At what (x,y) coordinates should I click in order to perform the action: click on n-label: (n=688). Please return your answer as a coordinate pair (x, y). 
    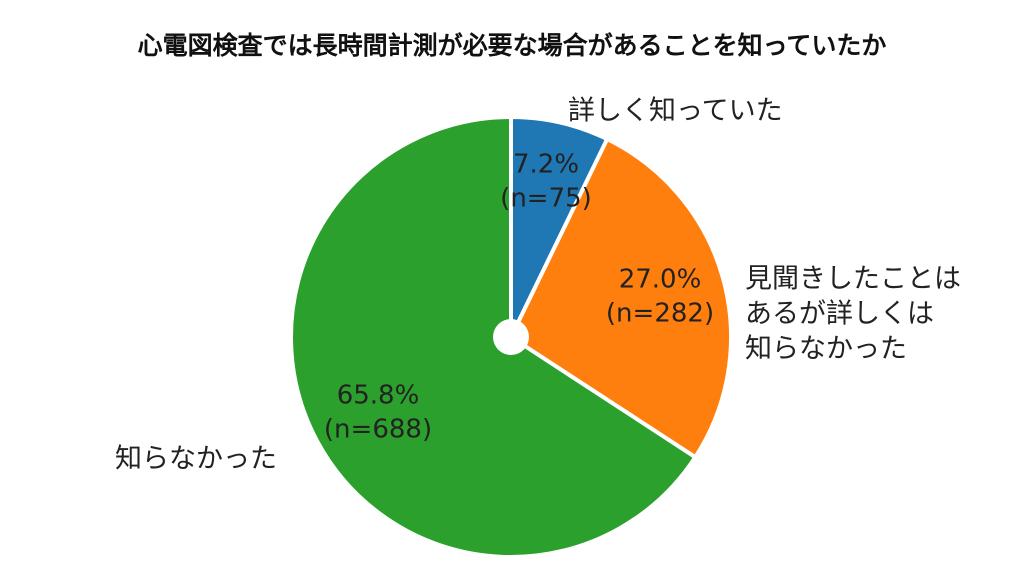
    Looking at the image, I should click on (378, 430).